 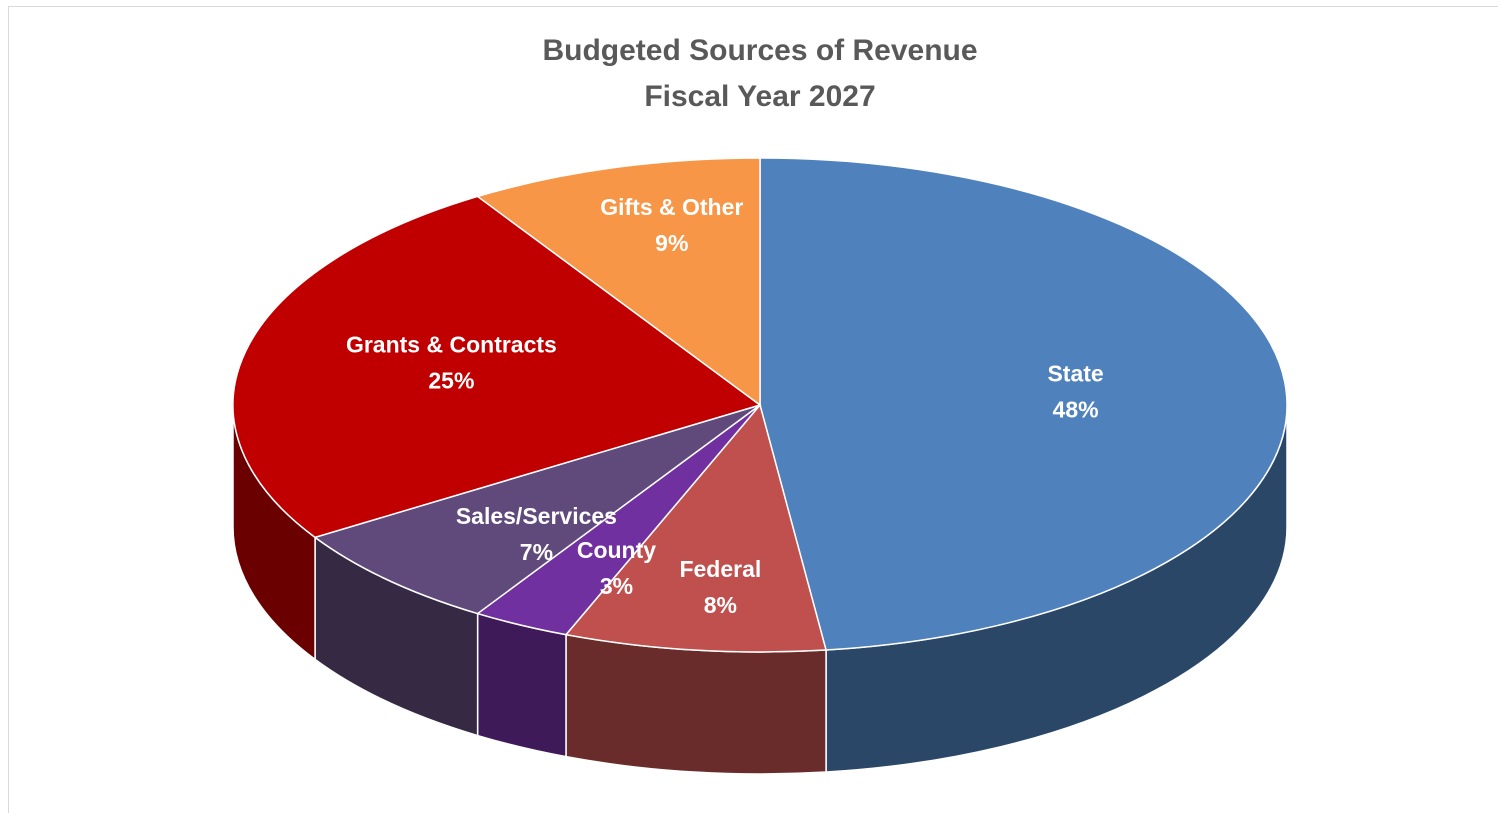 What do you see at coordinates (720, 605) in the screenshot?
I see `slice-value-label: 8%` at bounding box center [720, 605].